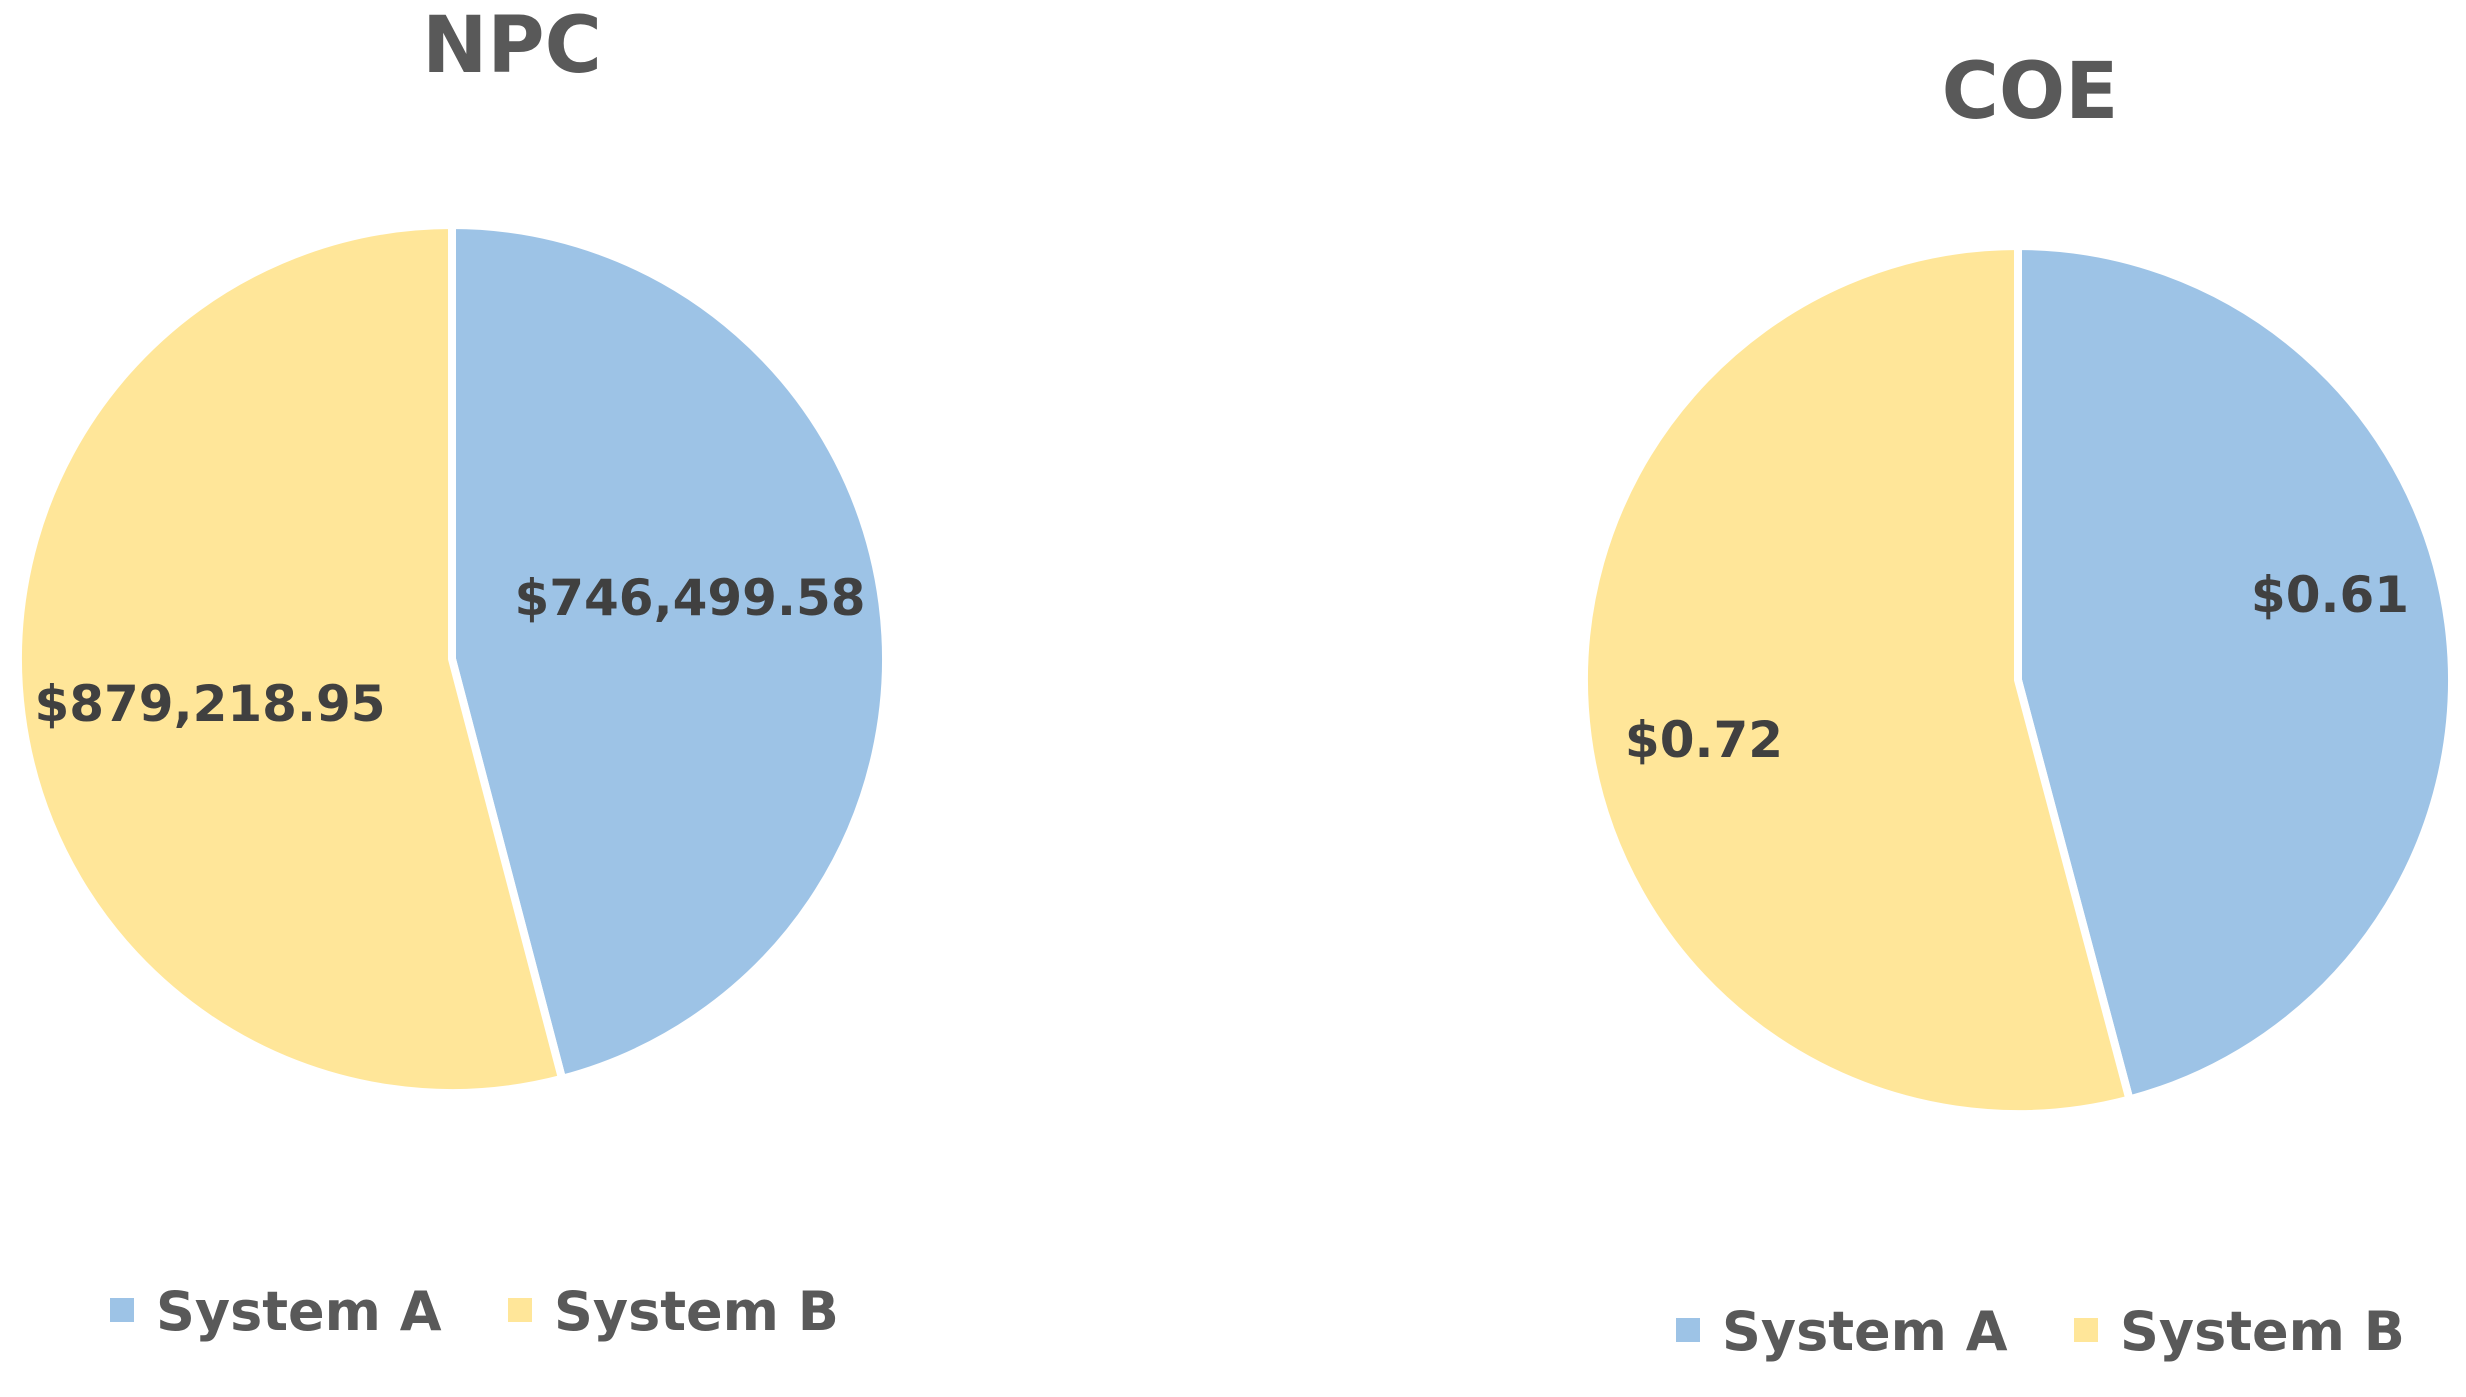  I want to click on chart-title: NPC, so click(512, 46).